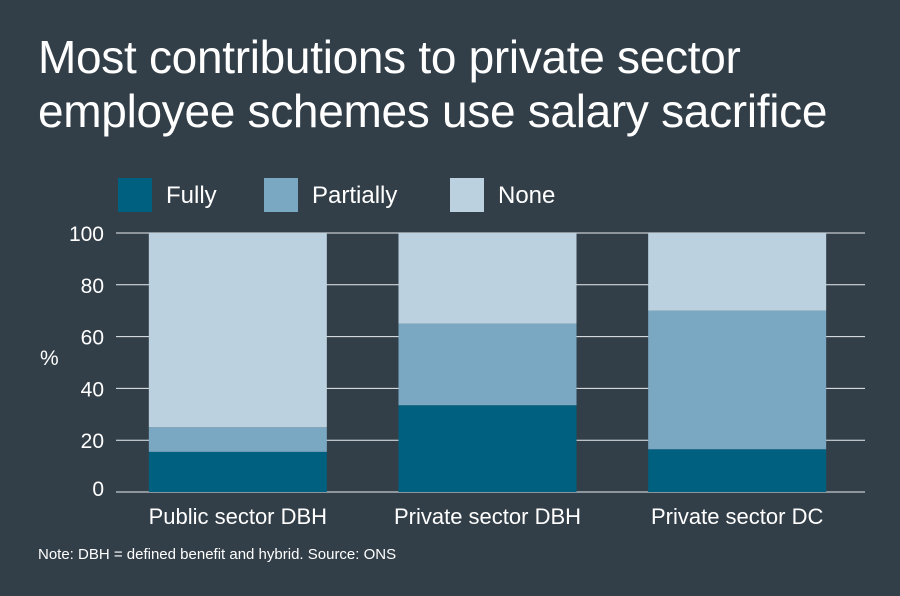 This screenshot has height=596, width=900. Describe the element at coordinates (737, 470) in the screenshot. I see `bar-2-fully` at that location.